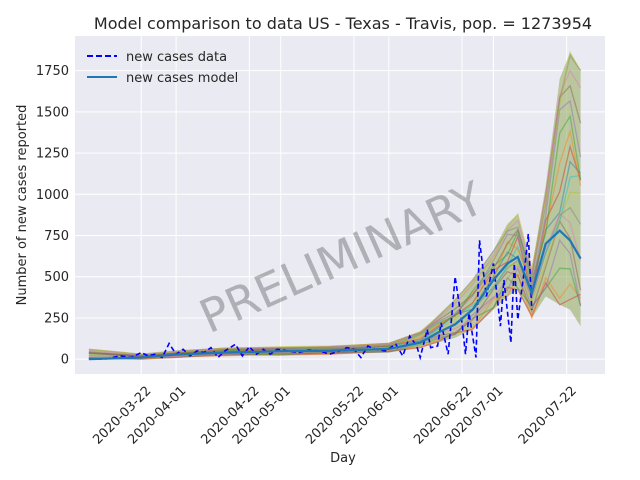  I want to click on y-axis-title: Number of new cases reported, so click(22, 205).